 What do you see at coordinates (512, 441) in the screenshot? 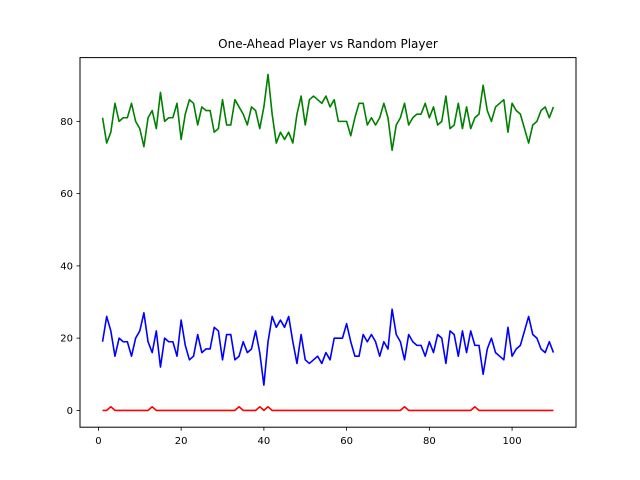
I see `x-tick-label: 100` at bounding box center [512, 441].